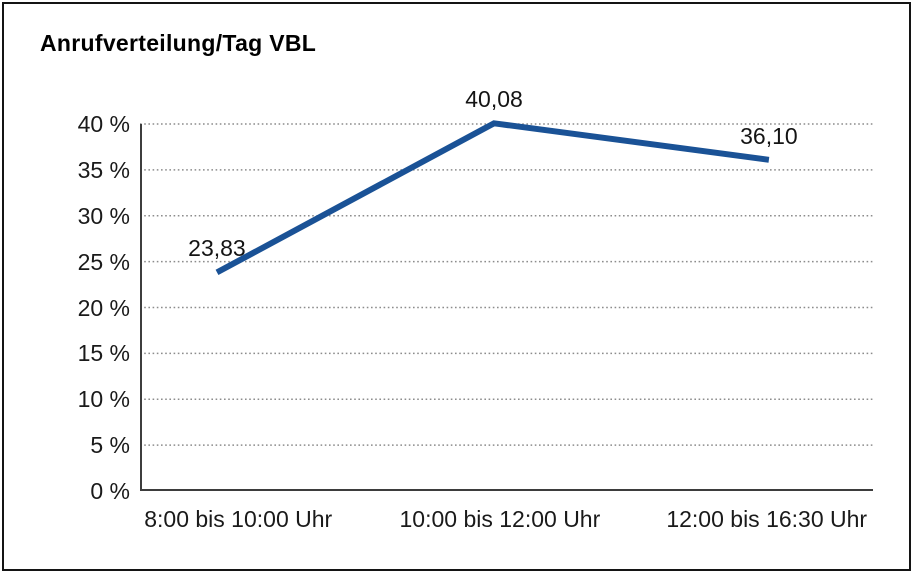 The height and width of the screenshot is (576, 915). I want to click on x-category-label: 12:00 bis 16:30 Uhr, so click(767, 519).